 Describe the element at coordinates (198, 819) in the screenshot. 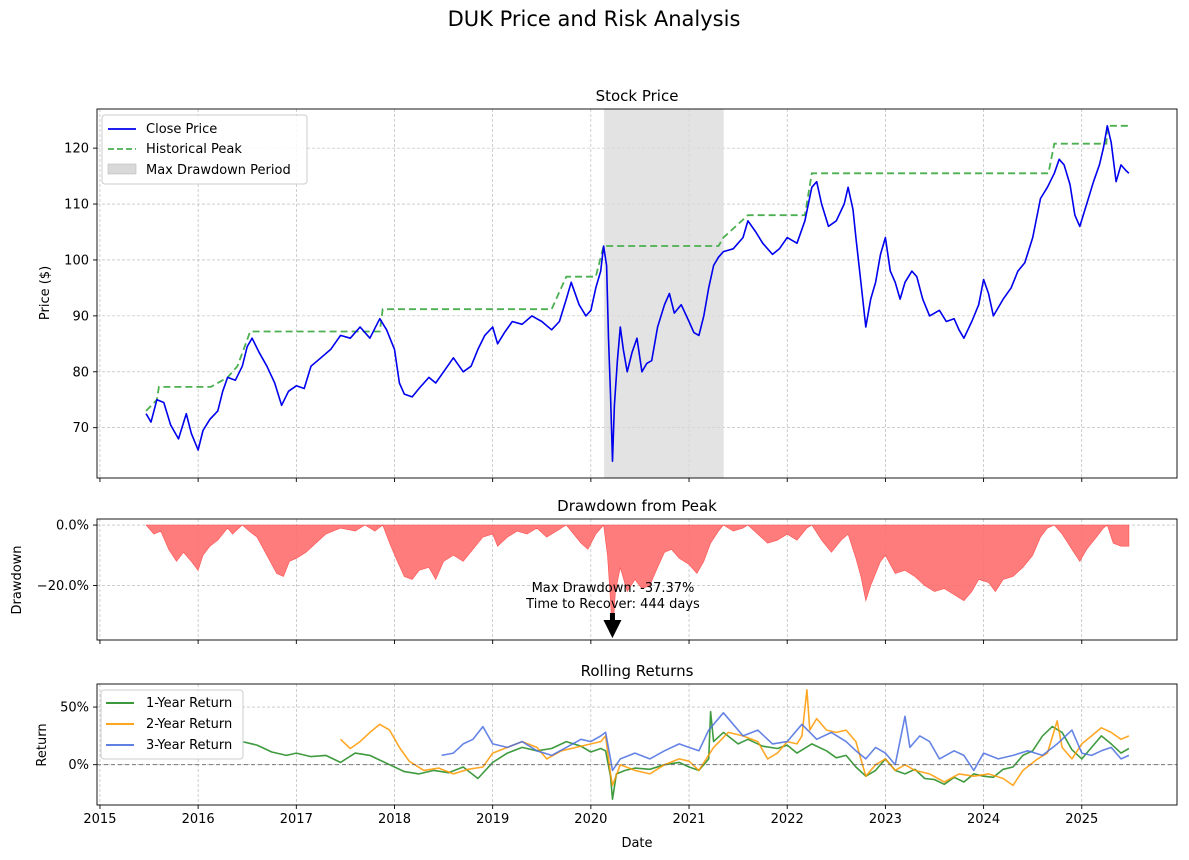

I see `x-tick-label: 2016` at that location.